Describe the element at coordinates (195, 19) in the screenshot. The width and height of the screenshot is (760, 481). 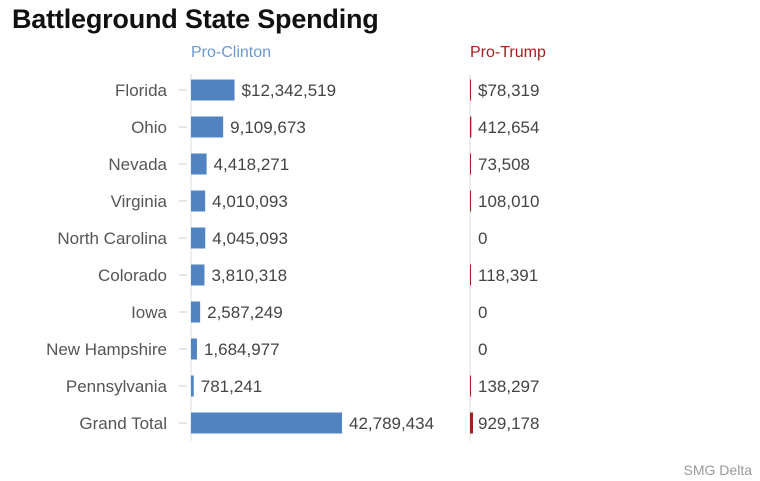
I see `chart-title: Battleground State Spending` at that location.